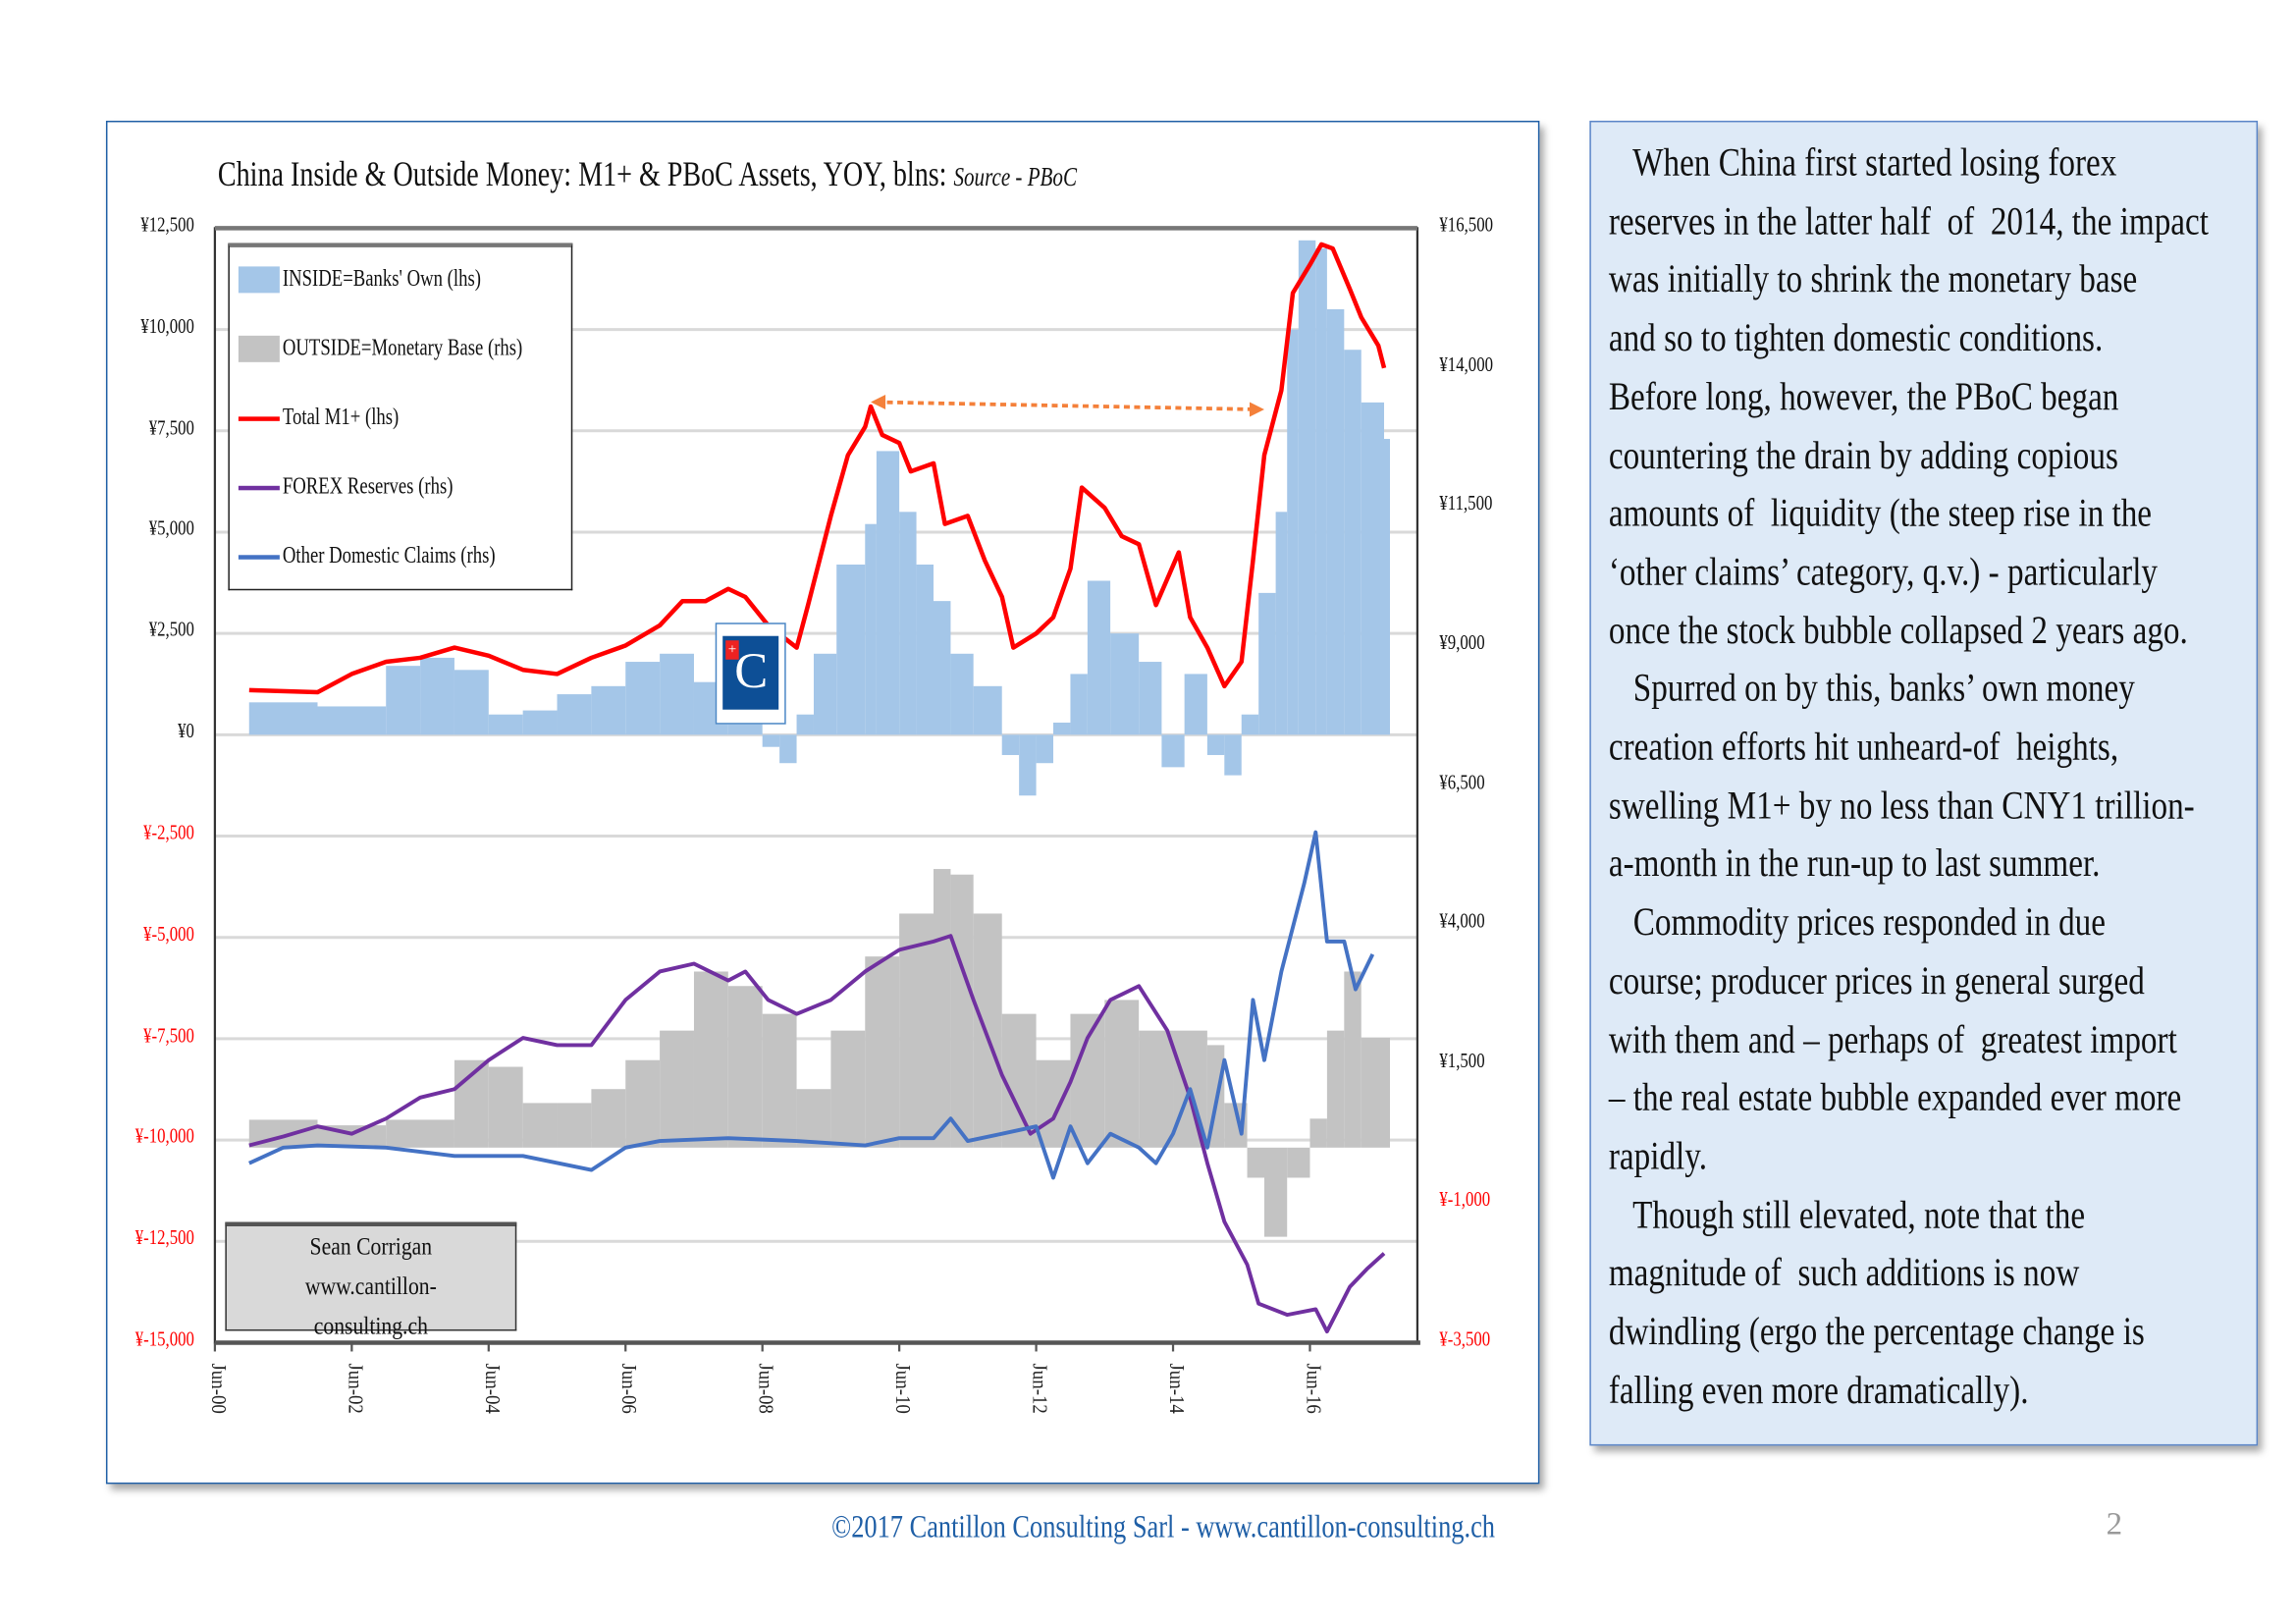  I want to click on author-name: Sean Corrigan, so click(371, 1246).